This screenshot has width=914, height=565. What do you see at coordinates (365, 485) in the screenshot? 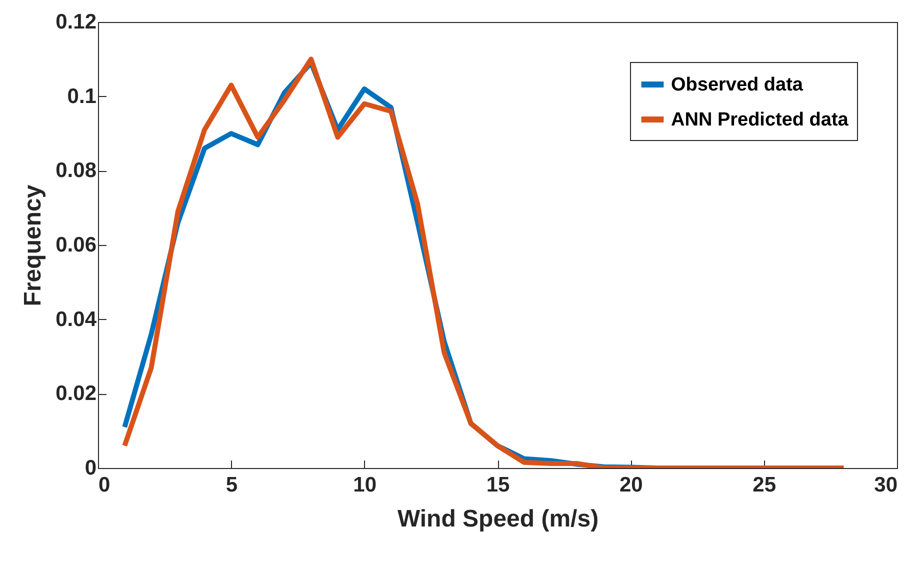
I see `x-tick-label: 10` at bounding box center [365, 485].